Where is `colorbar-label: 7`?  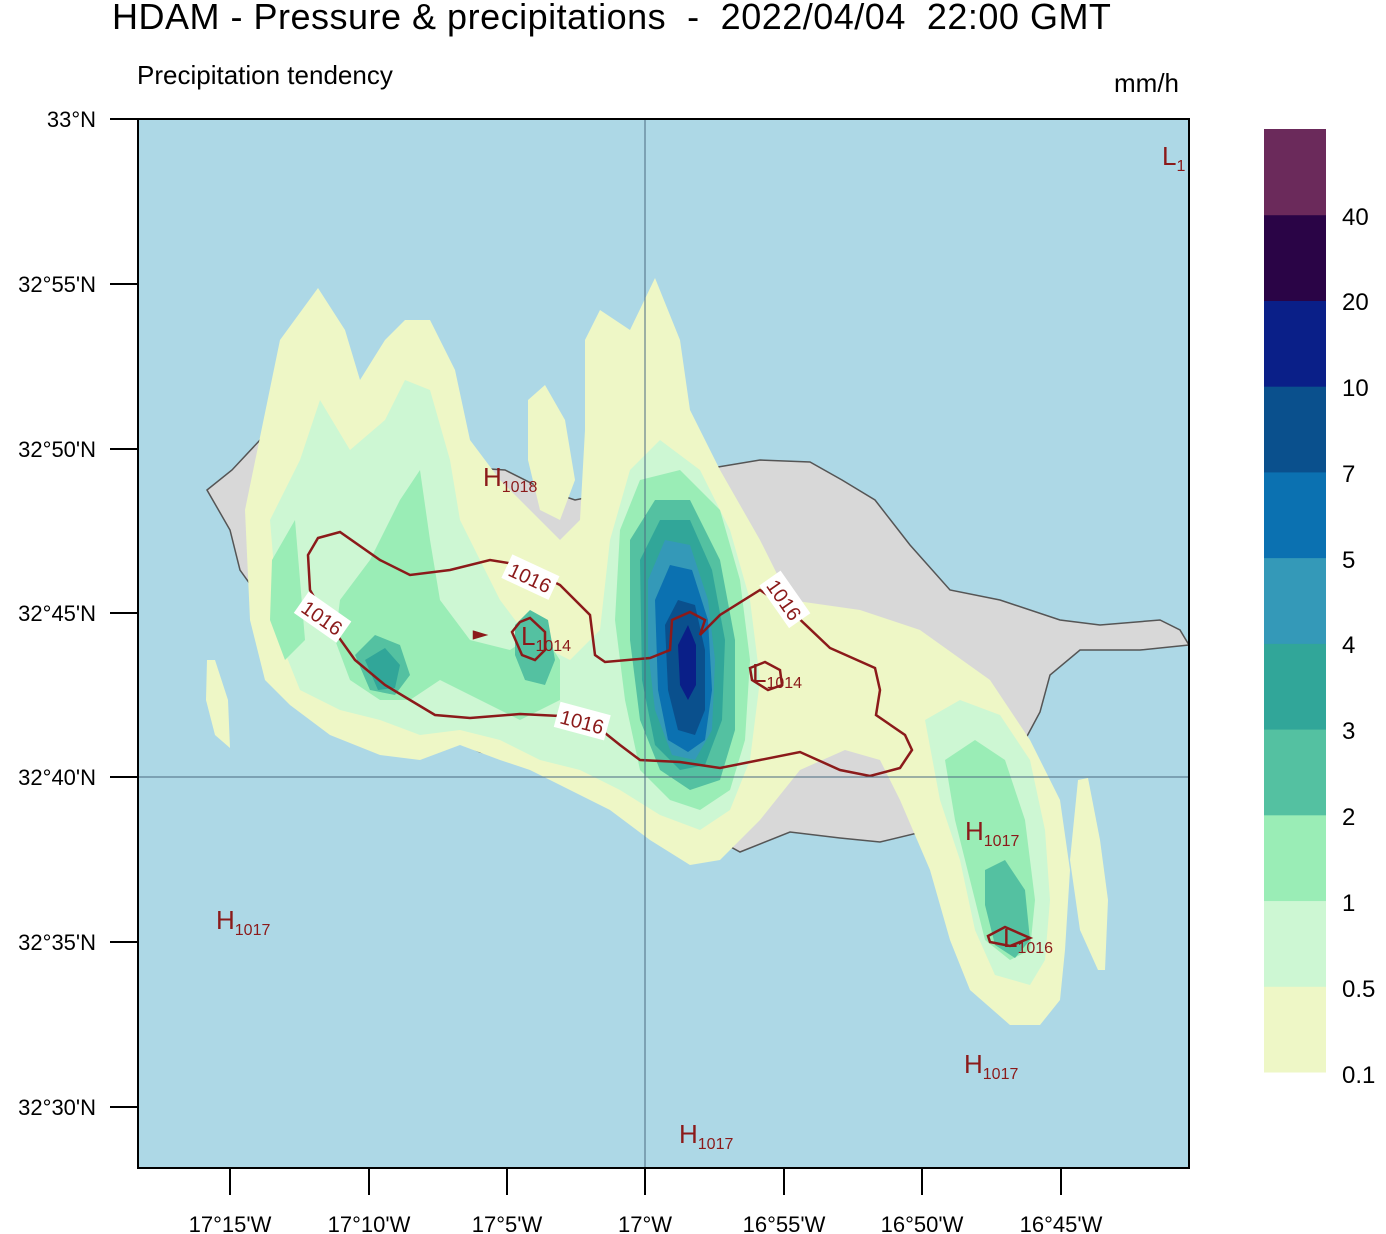 colorbar-label: 7 is located at coordinates (1348, 474).